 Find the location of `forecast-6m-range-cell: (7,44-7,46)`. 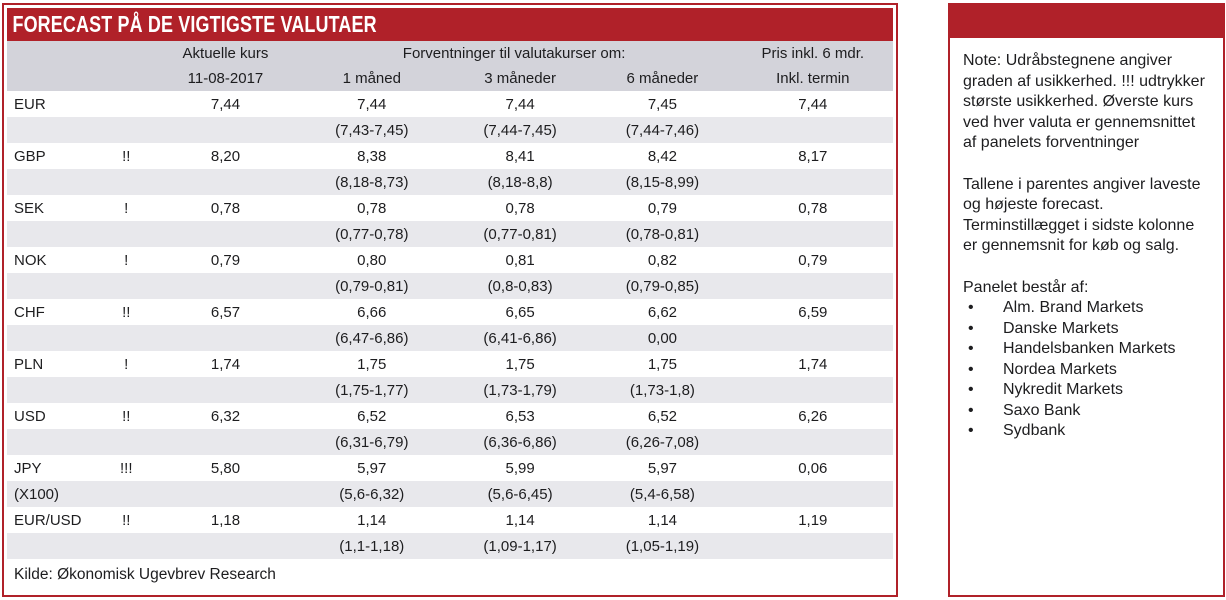

forecast-6m-range-cell: (7,44-7,46) is located at coordinates (662, 130).